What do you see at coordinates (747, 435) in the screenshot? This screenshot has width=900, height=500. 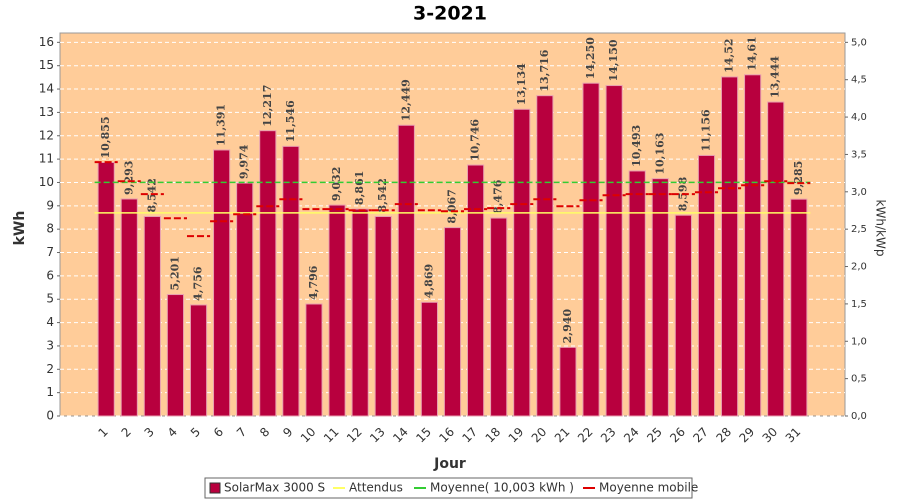 I see `x-tick-label: 29` at bounding box center [747, 435].